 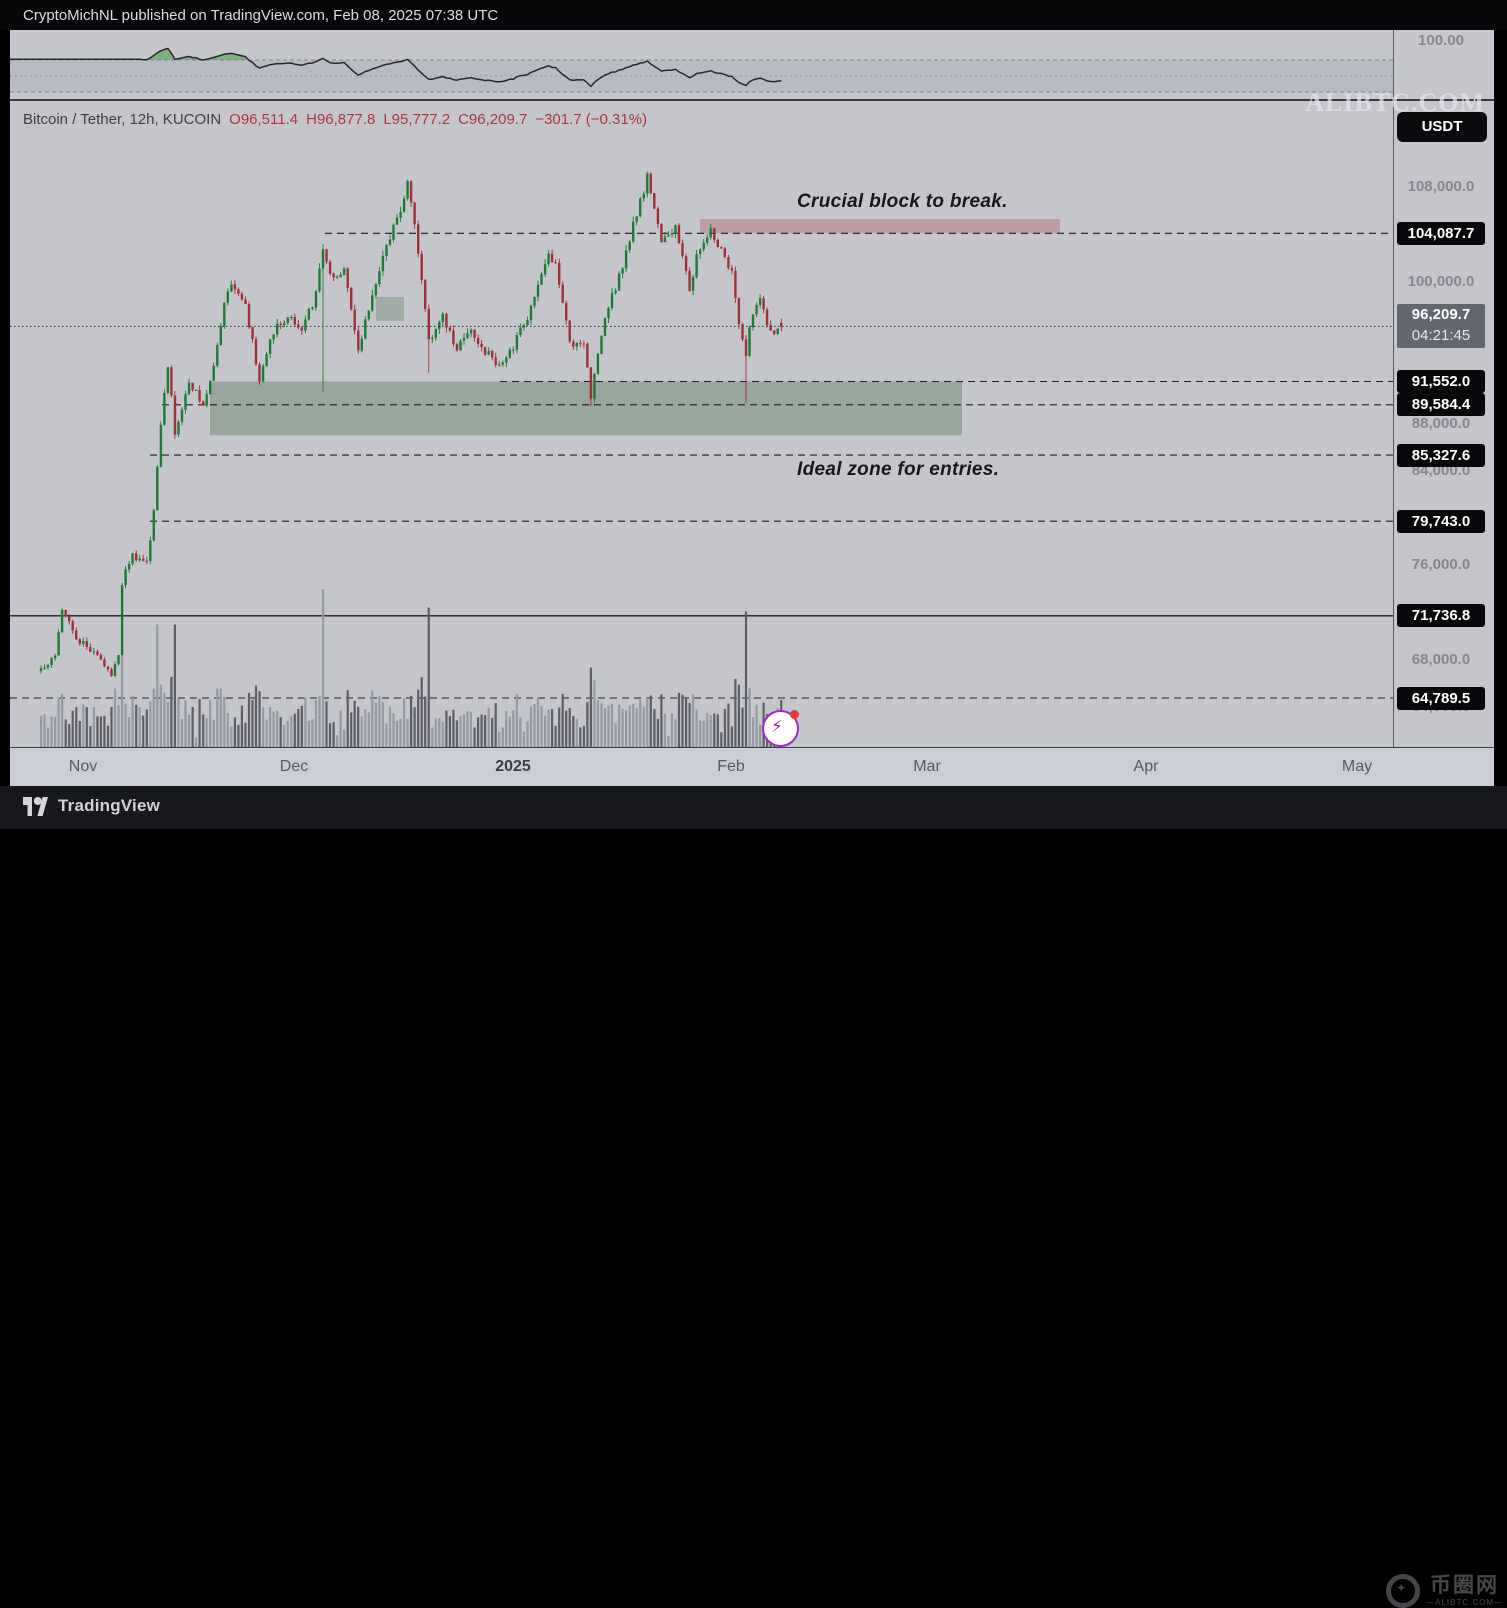 I want to click on time-axis: Nov Dec 2025 Feb Mar Apr May, so click(x=752, y=766).